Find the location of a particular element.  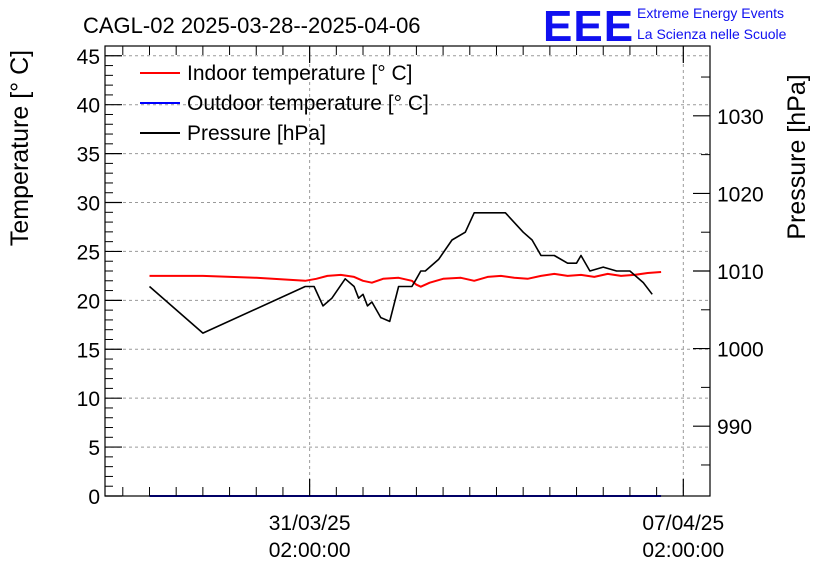

legend-label-outdoor: Outdoor temperature [° C] is located at coordinates (308, 103).